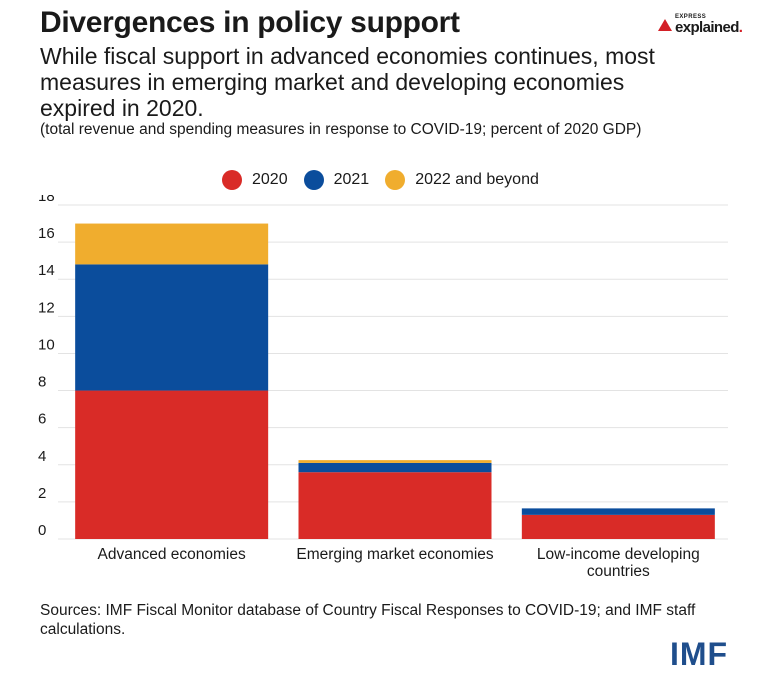 This screenshot has height=698, width=759. I want to click on y-tick-label: 4, so click(42, 456).